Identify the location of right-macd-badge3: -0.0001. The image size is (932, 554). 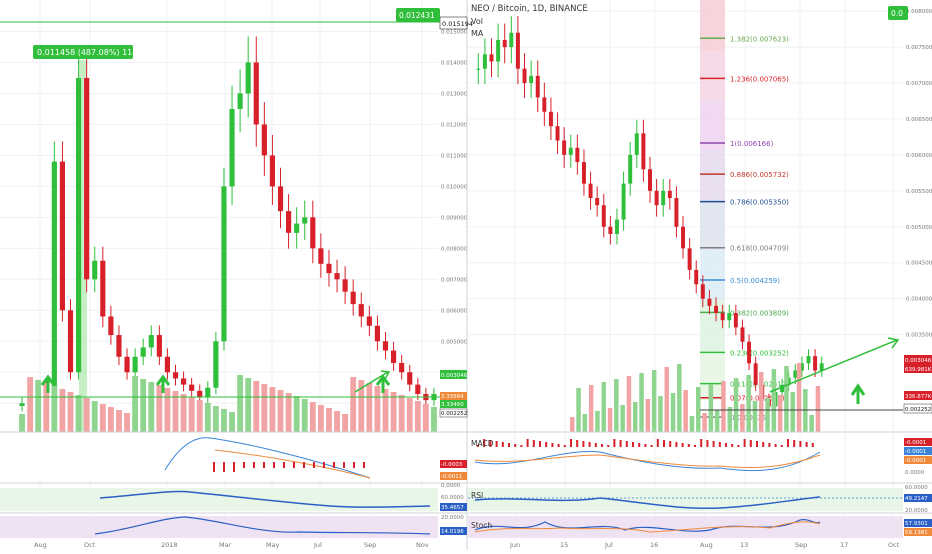
(915, 461).